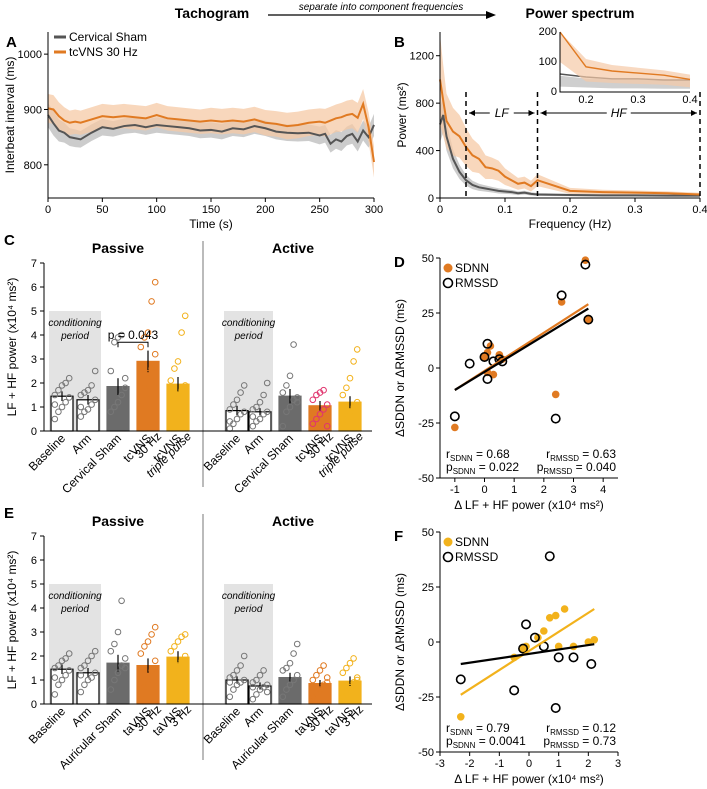 This screenshot has width=707, height=789. What do you see at coordinates (448, 268) in the screenshot?
I see `legend-marker-sdnn` at bounding box center [448, 268].